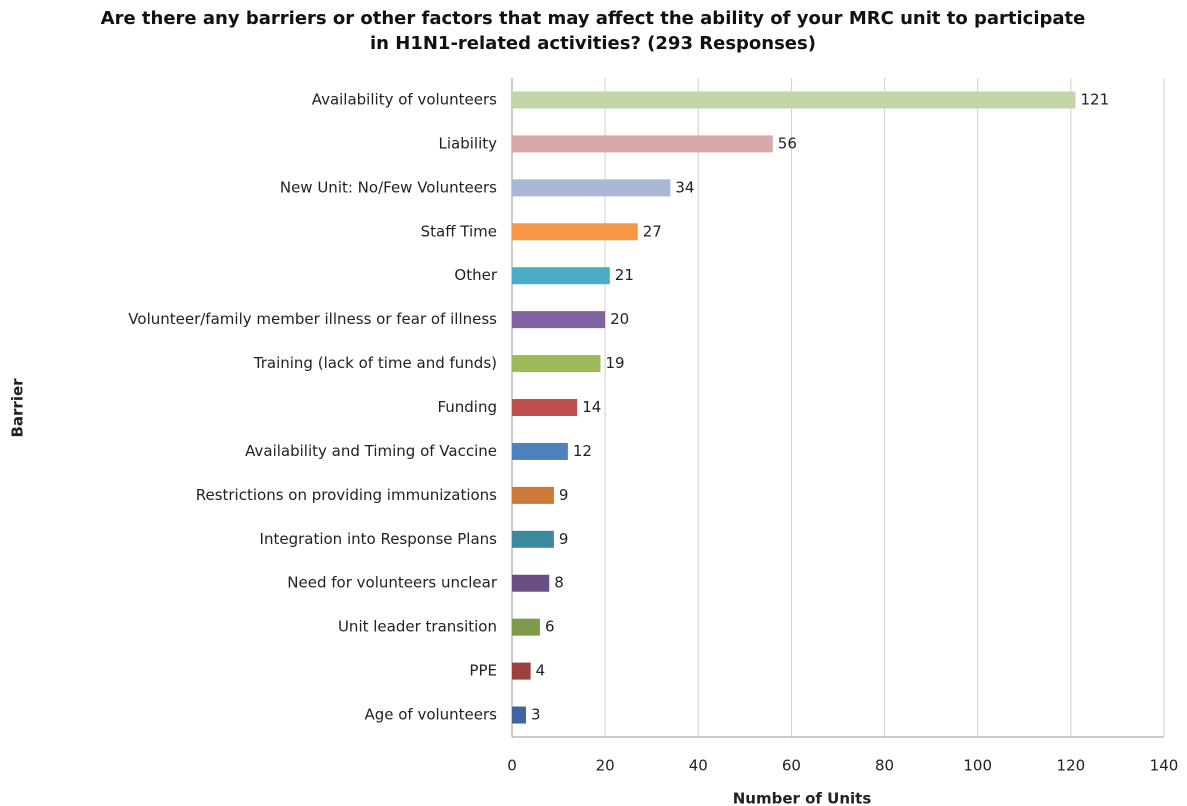  What do you see at coordinates (1071, 766) in the screenshot?
I see `x-tick-label: 120` at bounding box center [1071, 766].